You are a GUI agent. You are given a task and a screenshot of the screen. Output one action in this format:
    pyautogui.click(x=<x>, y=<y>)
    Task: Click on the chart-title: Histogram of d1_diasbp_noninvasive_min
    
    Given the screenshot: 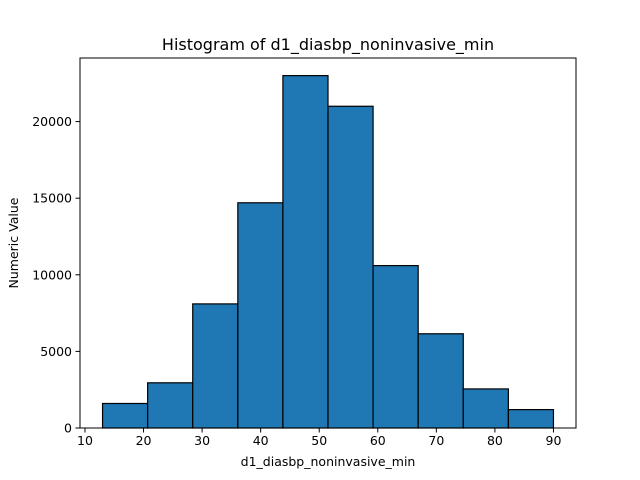 What is the action you would take?
    pyautogui.click(x=328, y=45)
    